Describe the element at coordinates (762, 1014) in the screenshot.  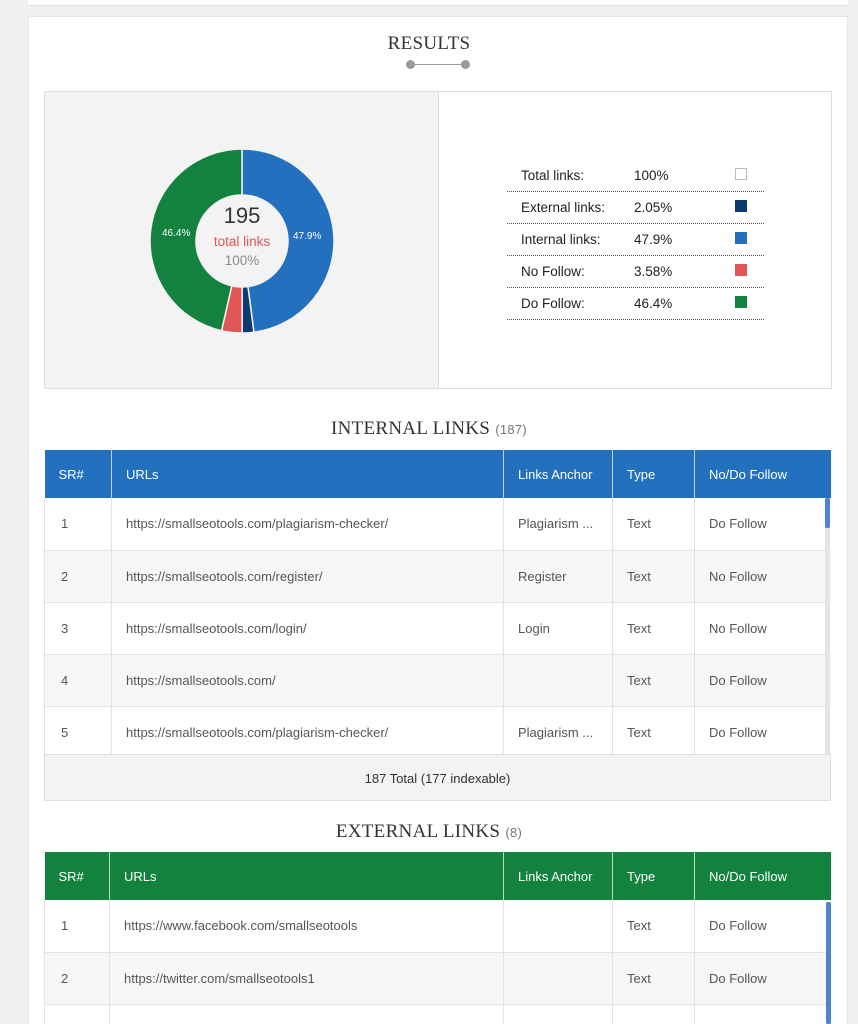
I see `cell-follow` at that location.